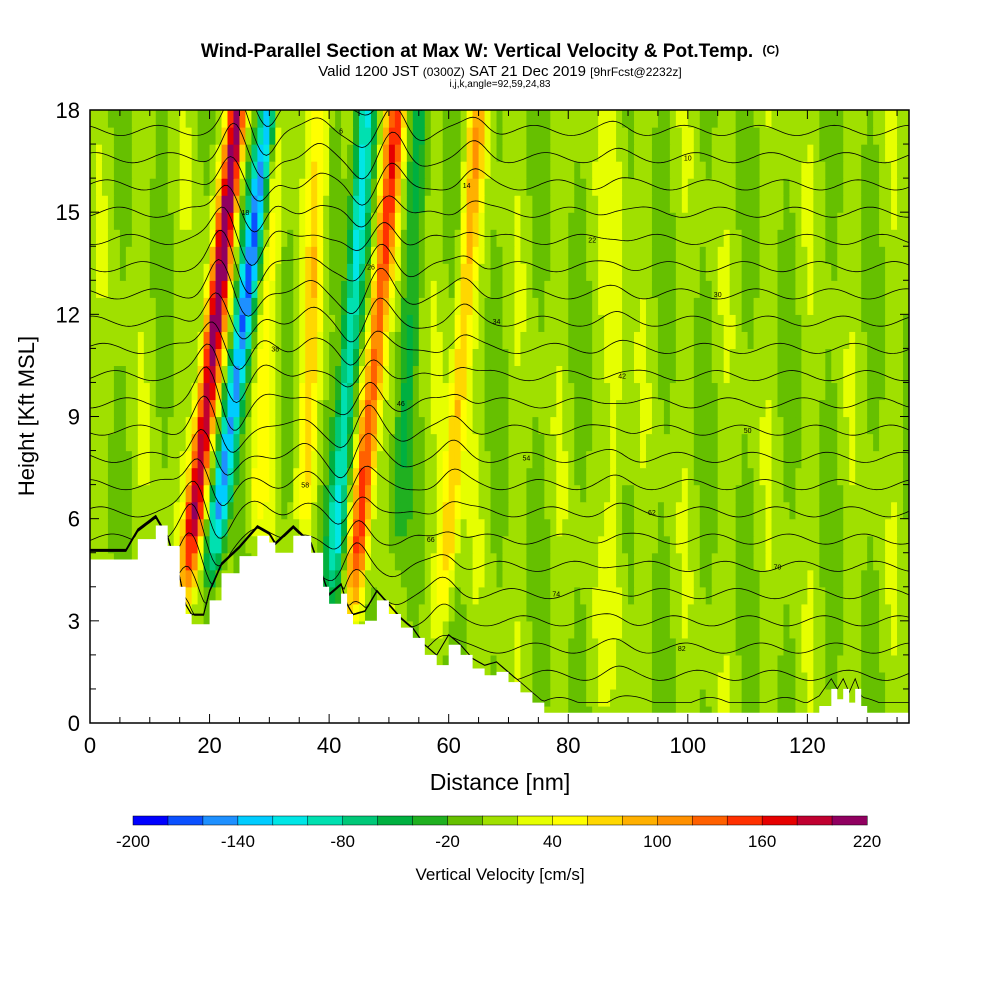 This screenshot has width=1000, height=1000. What do you see at coordinates (527, 458) in the screenshot?
I see `theta-contour-label: 54` at bounding box center [527, 458].